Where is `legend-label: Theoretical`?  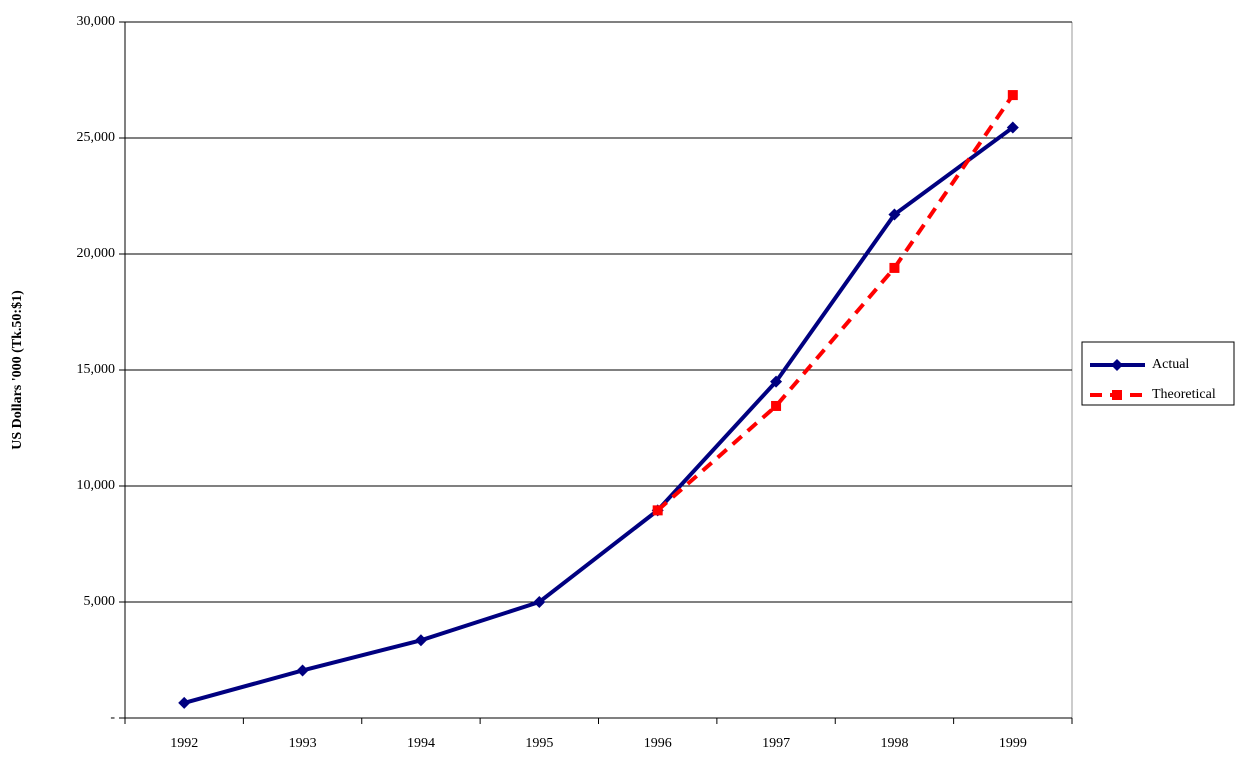 legend-label: Theoretical is located at coordinates (1184, 394).